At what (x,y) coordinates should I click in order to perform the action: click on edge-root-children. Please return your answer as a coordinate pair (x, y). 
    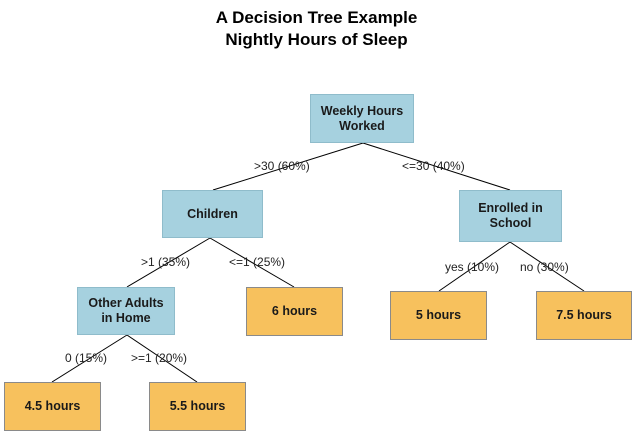
    Looking at the image, I should click on (288, 166).